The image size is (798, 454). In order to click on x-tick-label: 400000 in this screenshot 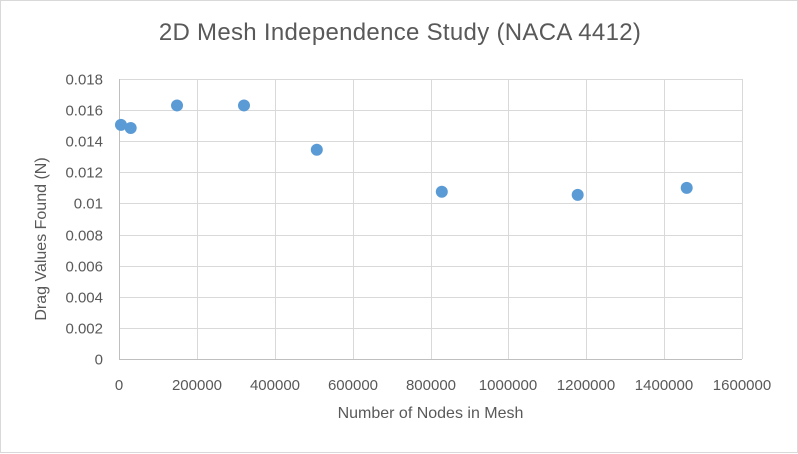, I will do `click(275, 385)`.